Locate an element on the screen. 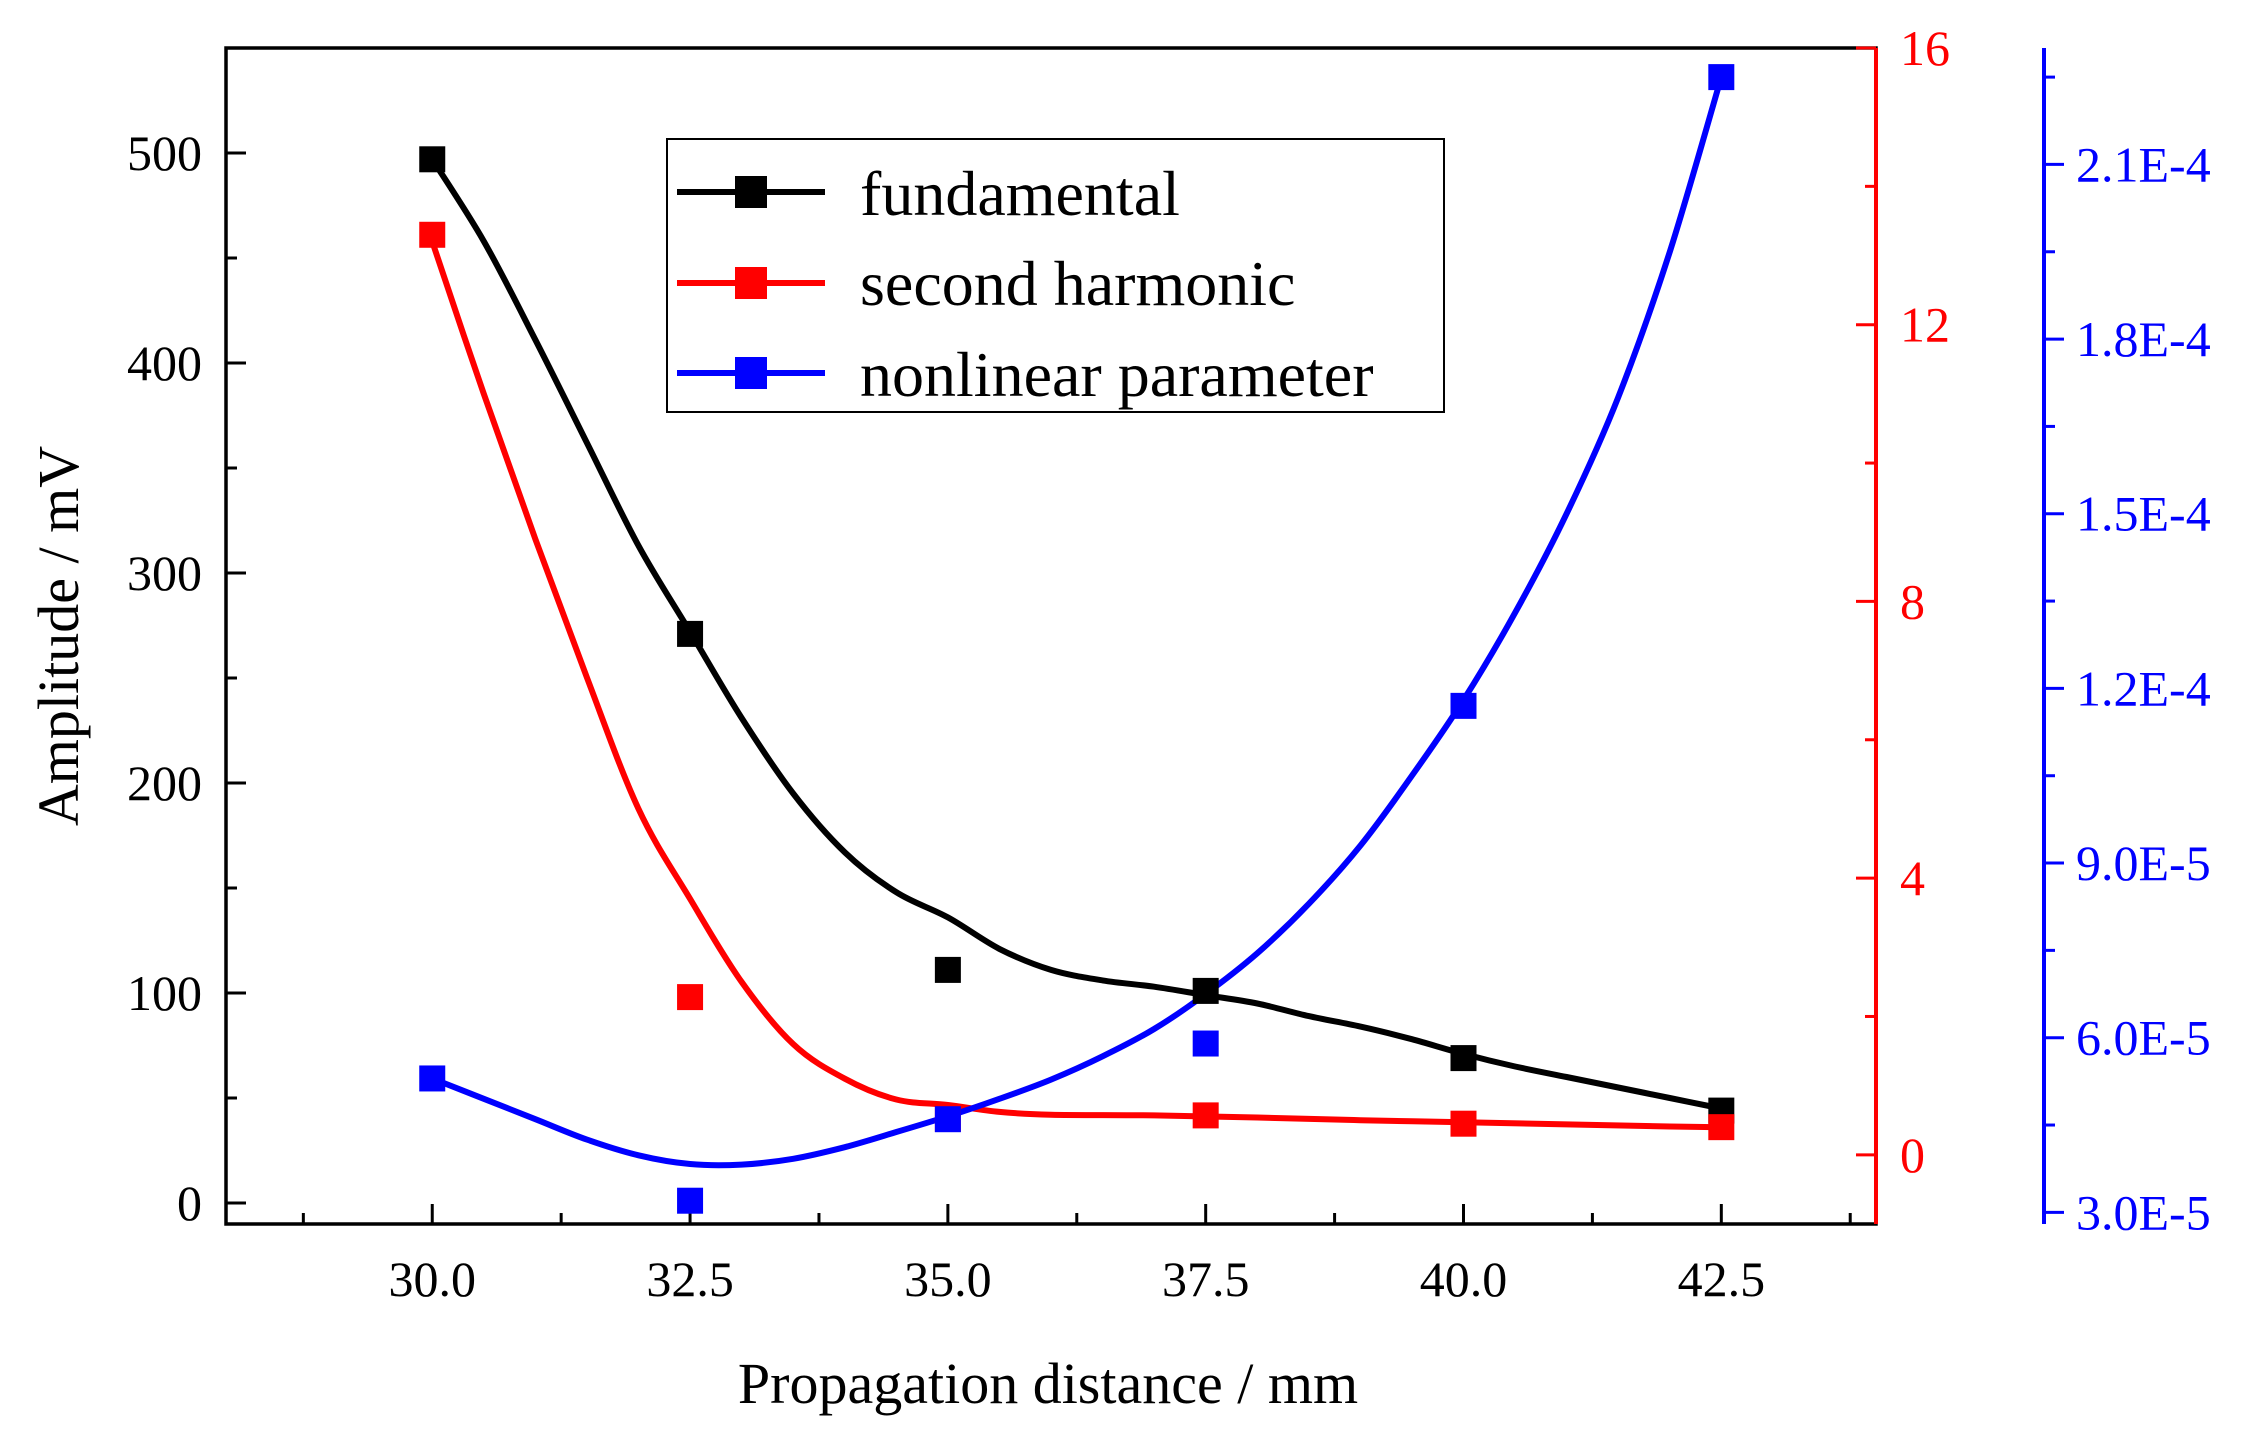 This screenshot has width=2266, height=1446. left-axis-ticks: 0 100 200 300 400 500 is located at coordinates (186, 638).